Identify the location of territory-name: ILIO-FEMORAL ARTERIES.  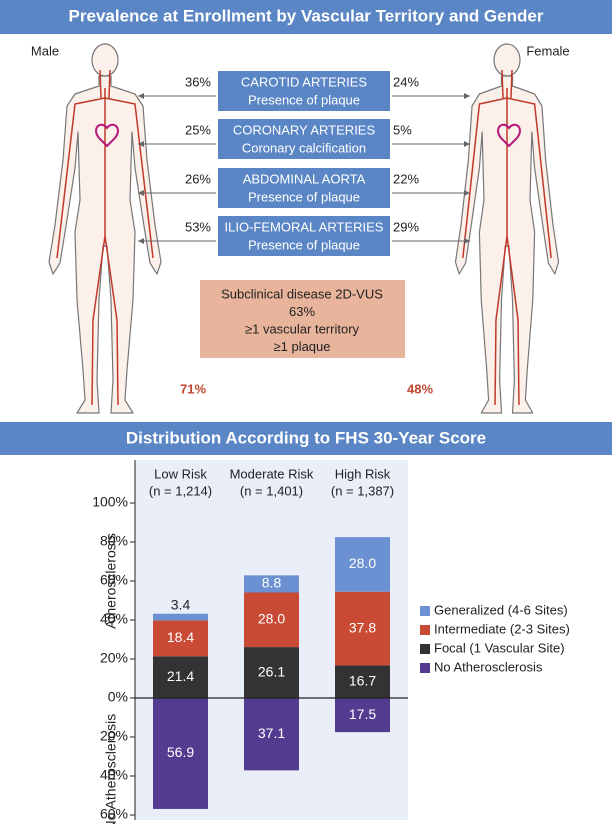
(304, 226).